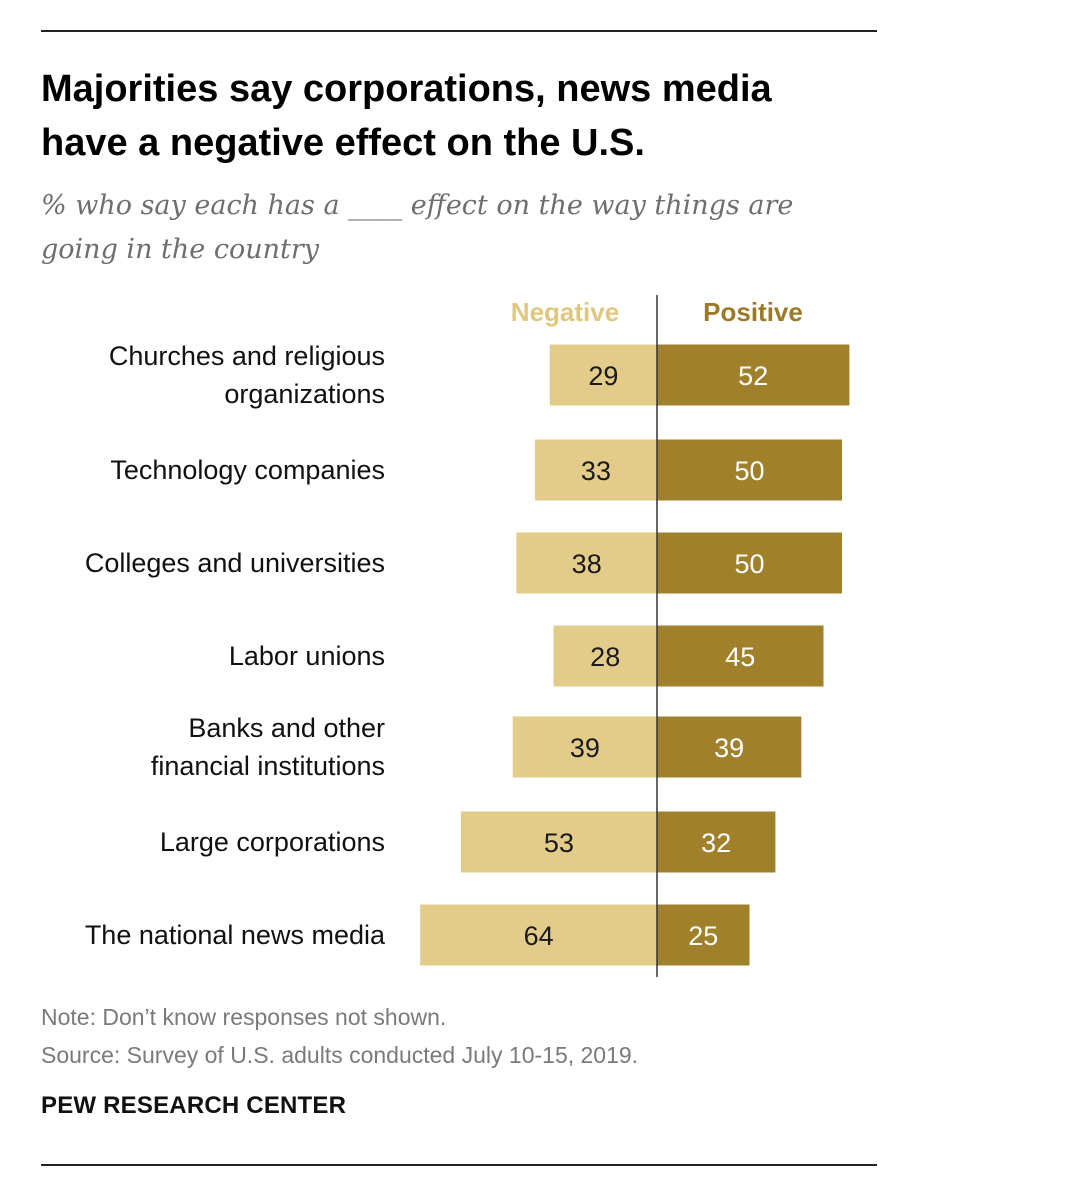 This screenshot has height=1200, width=1070. I want to click on value-label-negative-6: 53, so click(559, 843).